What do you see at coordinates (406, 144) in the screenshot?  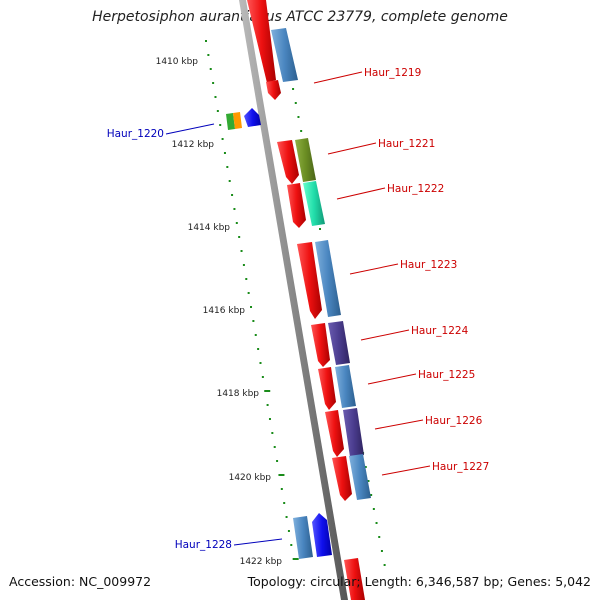 I see `gene-label-1221: Haur_1221` at bounding box center [406, 144].